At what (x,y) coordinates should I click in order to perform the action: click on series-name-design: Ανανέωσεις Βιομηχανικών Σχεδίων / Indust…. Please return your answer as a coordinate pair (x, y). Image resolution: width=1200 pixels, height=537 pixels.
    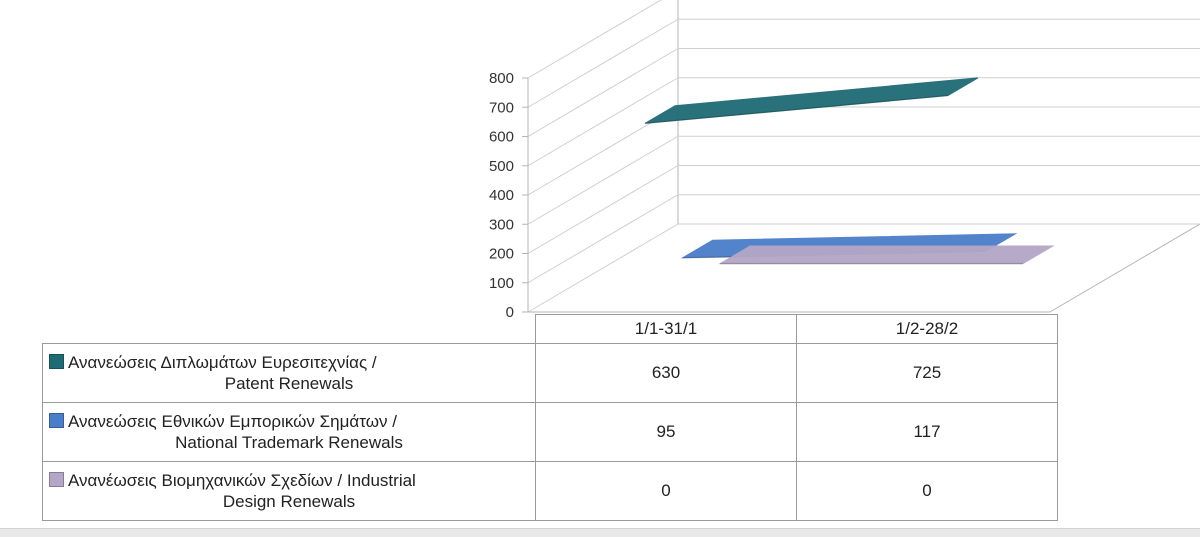
    Looking at the image, I should click on (242, 480).